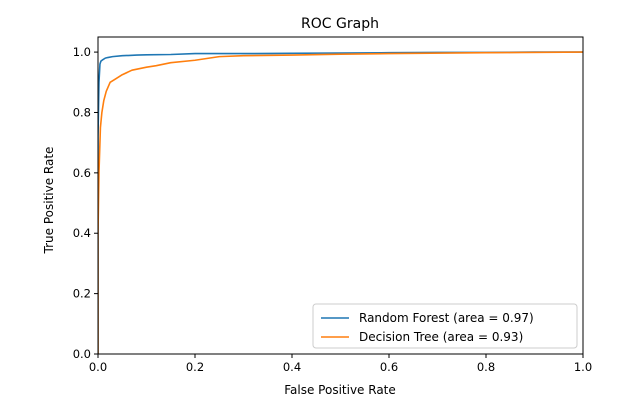 Image resolution: width=618 pixels, height=413 pixels. I want to click on y-tick-label: 0.6, so click(82, 173).